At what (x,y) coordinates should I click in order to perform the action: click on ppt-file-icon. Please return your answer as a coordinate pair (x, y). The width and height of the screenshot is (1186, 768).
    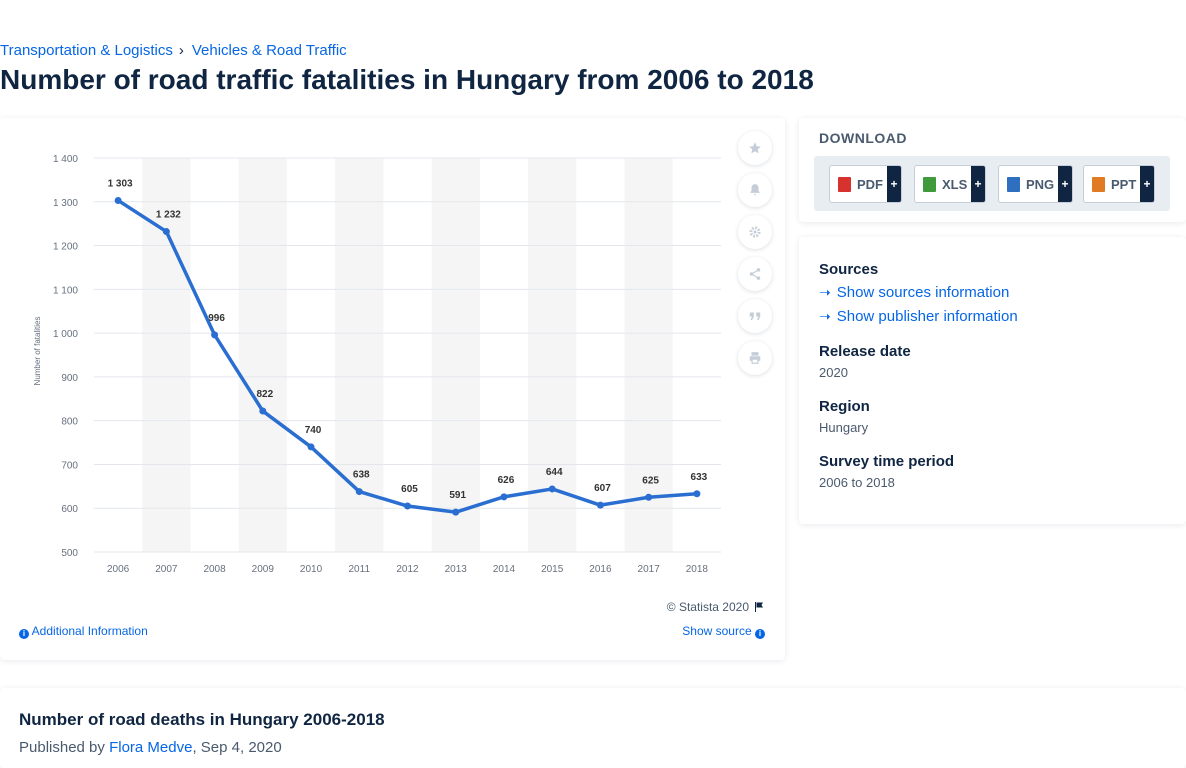
    Looking at the image, I should click on (1098, 184).